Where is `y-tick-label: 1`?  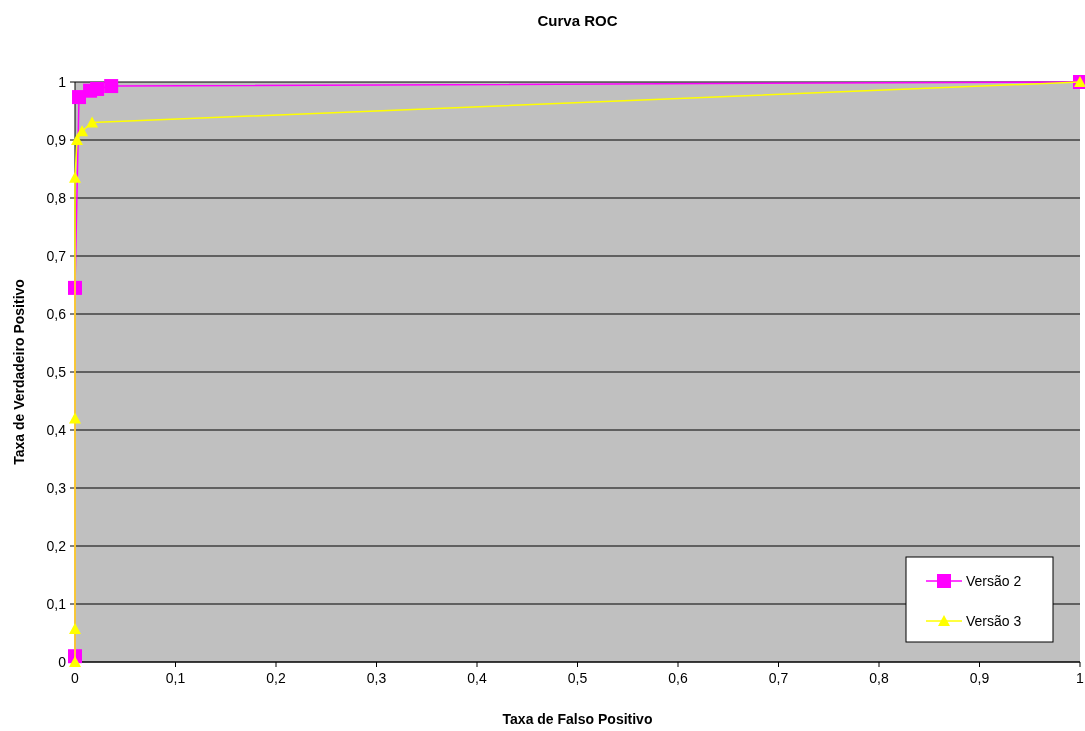
y-tick-label: 1 is located at coordinates (62, 81).